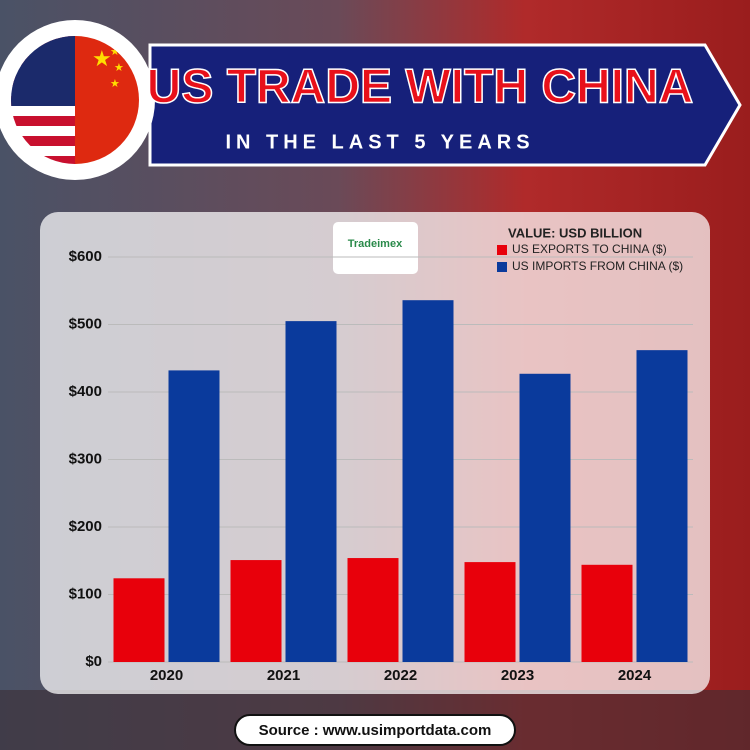 This screenshot has width=750, height=750. I want to click on banner, so click(445, 105).